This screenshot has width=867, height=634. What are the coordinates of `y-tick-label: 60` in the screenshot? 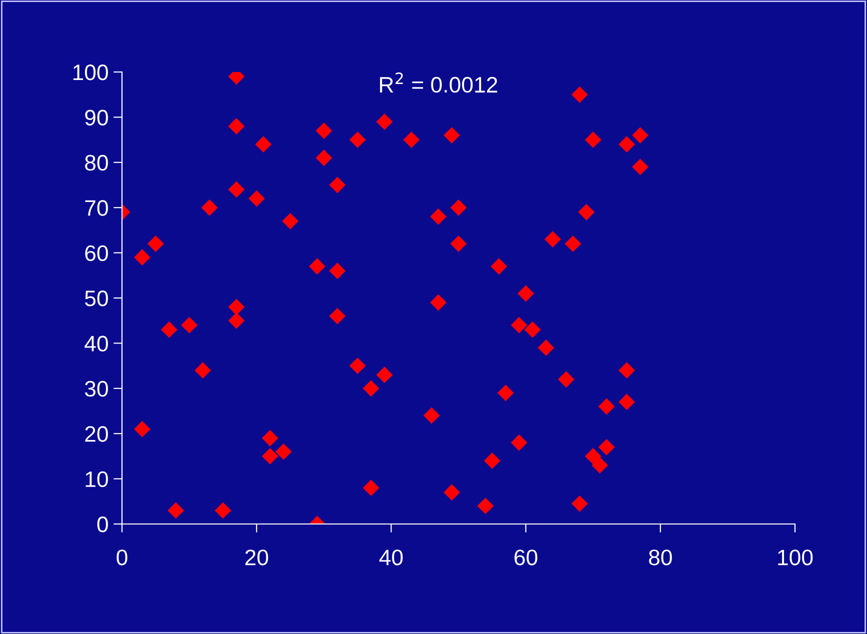 It's located at (96, 253).